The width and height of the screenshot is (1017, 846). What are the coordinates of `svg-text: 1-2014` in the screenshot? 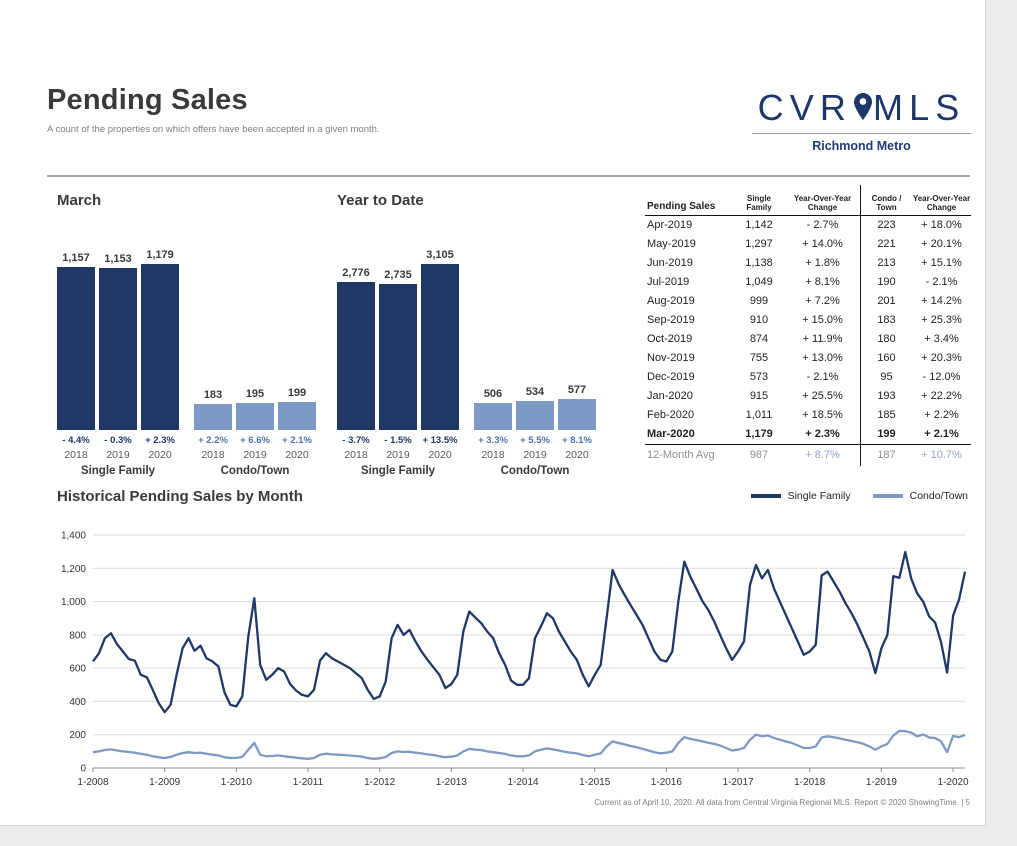 It's located at (523, 782).